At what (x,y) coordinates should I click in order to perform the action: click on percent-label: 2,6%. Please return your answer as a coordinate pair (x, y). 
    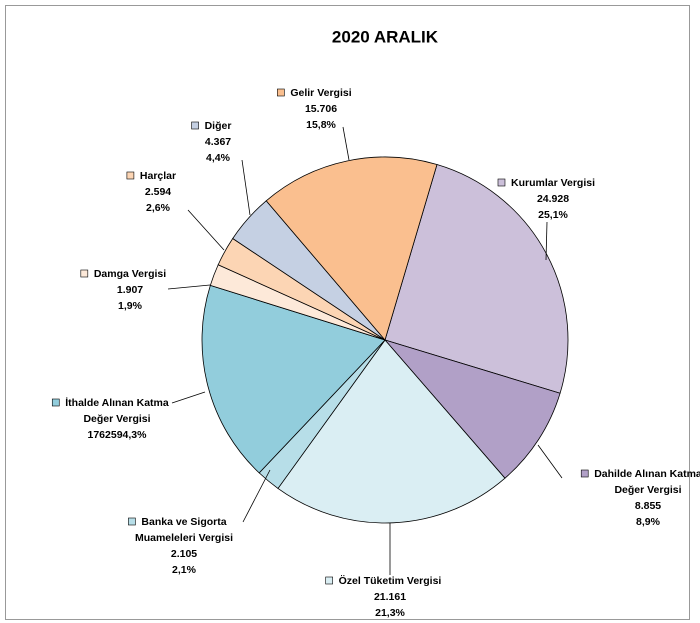
    Looking at the image, I should click on (158, 208).